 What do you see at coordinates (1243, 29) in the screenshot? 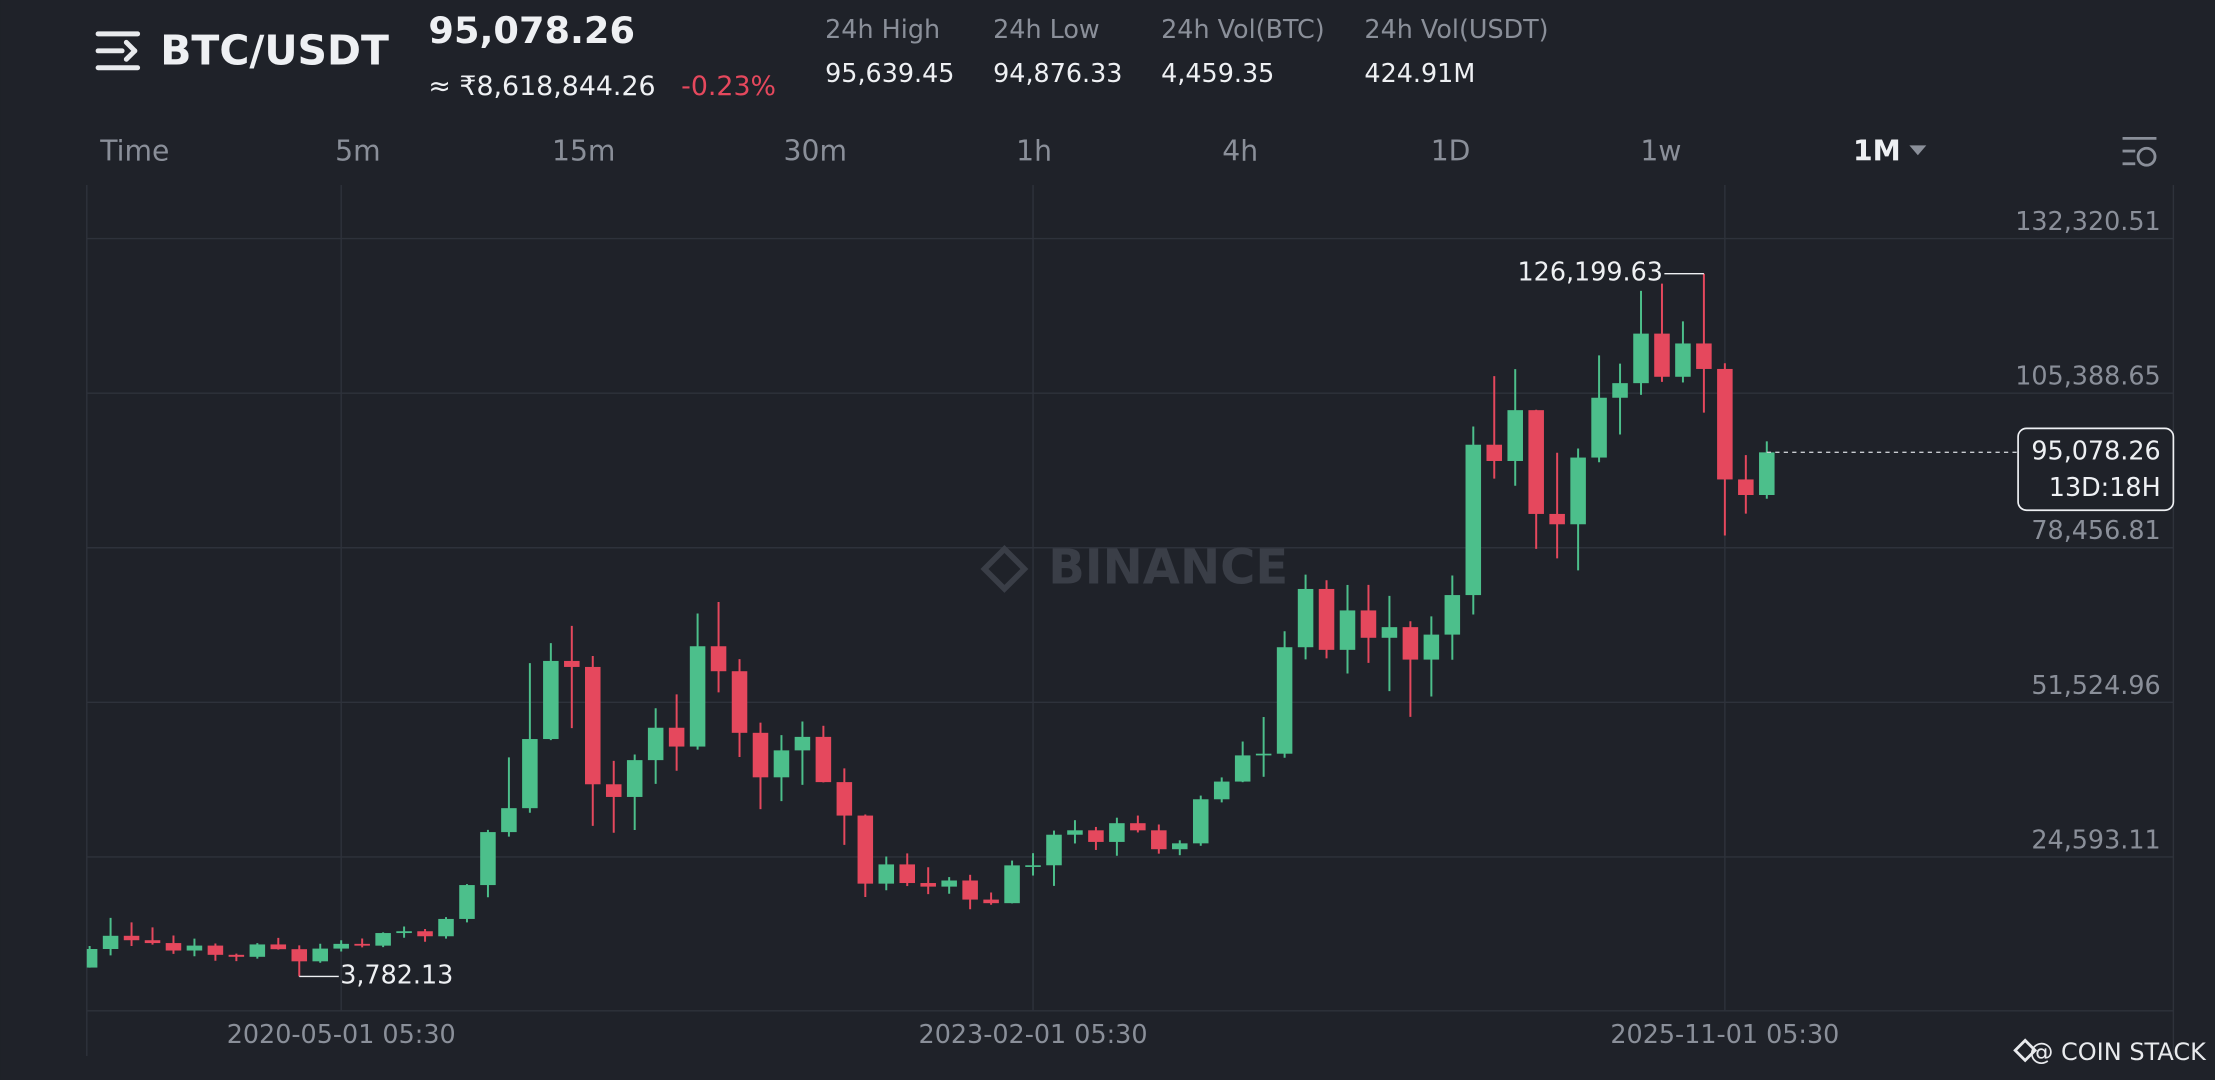
I see `stat-label: 24h Vol(BTC)` at bounding box center [1243, 29].